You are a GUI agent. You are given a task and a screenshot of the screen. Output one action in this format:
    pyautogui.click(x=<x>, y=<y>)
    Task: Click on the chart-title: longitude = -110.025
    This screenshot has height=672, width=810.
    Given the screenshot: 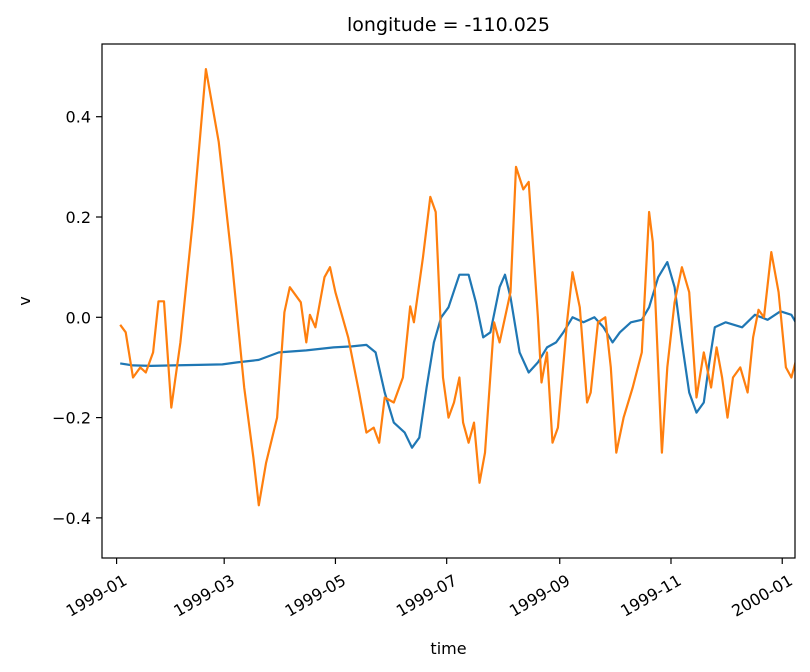 What is the action you would take?
    pyautogui.click(x=448, y=25)
    